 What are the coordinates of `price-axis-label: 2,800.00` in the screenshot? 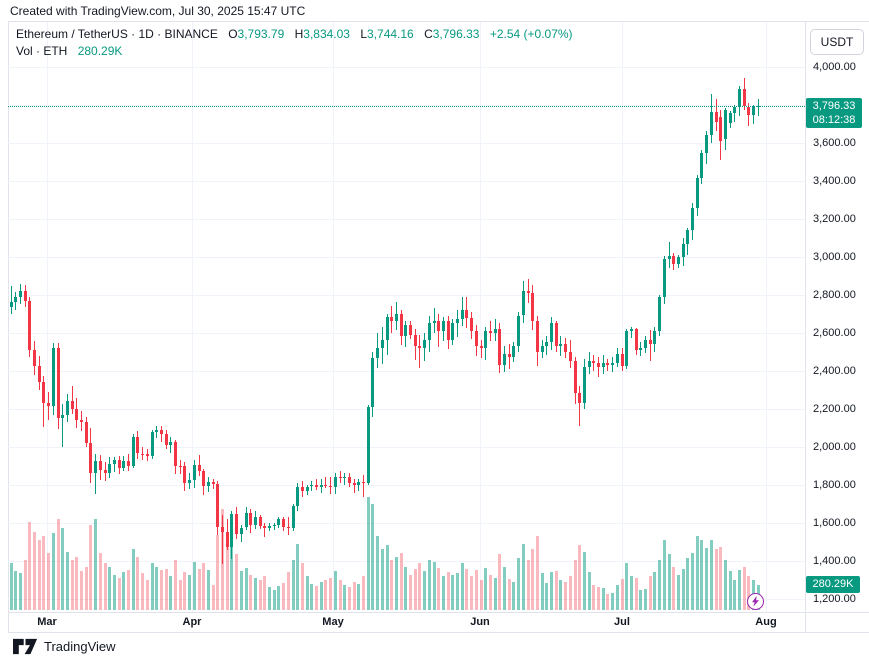 It's located at (834, 295).